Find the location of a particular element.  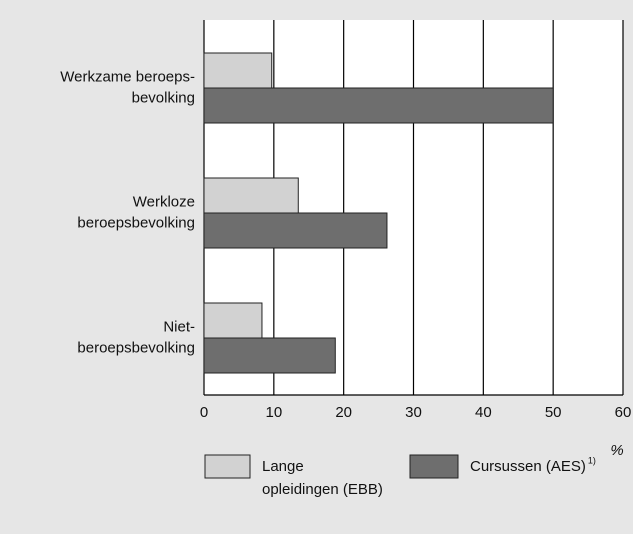

x-tick-label: 0 is located at coordinates (204, 412).